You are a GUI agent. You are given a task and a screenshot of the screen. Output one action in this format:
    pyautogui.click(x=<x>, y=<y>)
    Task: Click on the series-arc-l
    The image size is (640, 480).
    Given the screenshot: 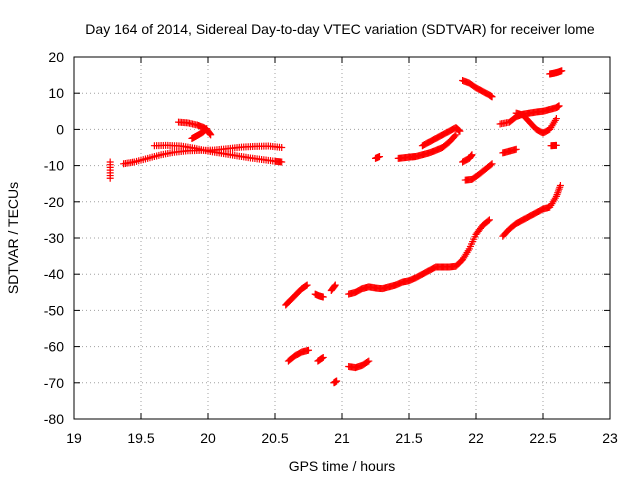 What is the action you would take?
    pyautogui.click(x=335, y=382)
    